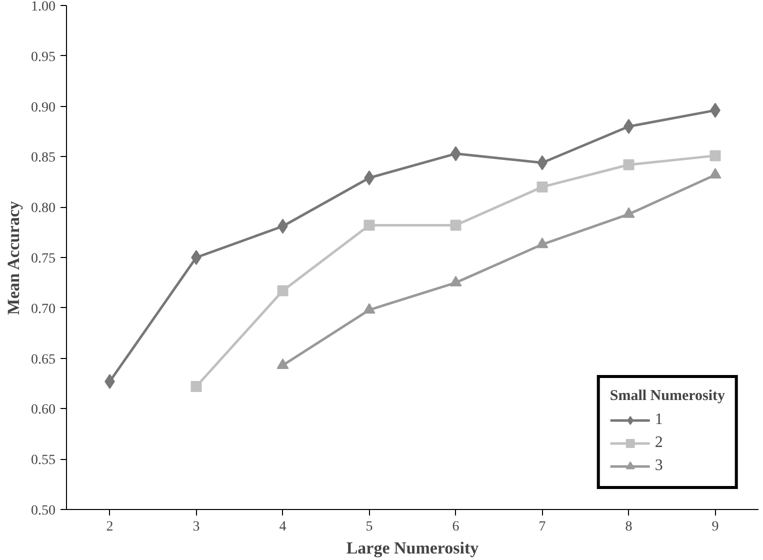 Image resolution: width=763 pixels, height=560 pixels. Describe the element at coordinates (456, 527) in the screenshot. I see `x-tick-label: 6` at that location.